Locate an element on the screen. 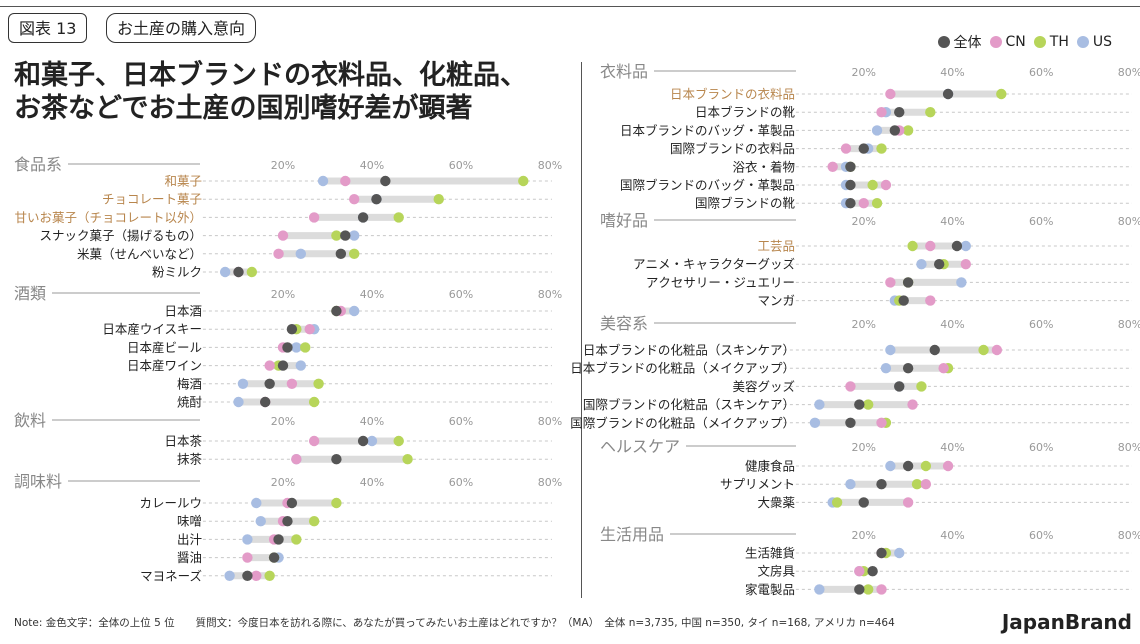 Image resolution: width=1140 pixels, height=644 pixels. legend-item-all: 全体 is located at coordinates (959, 42).